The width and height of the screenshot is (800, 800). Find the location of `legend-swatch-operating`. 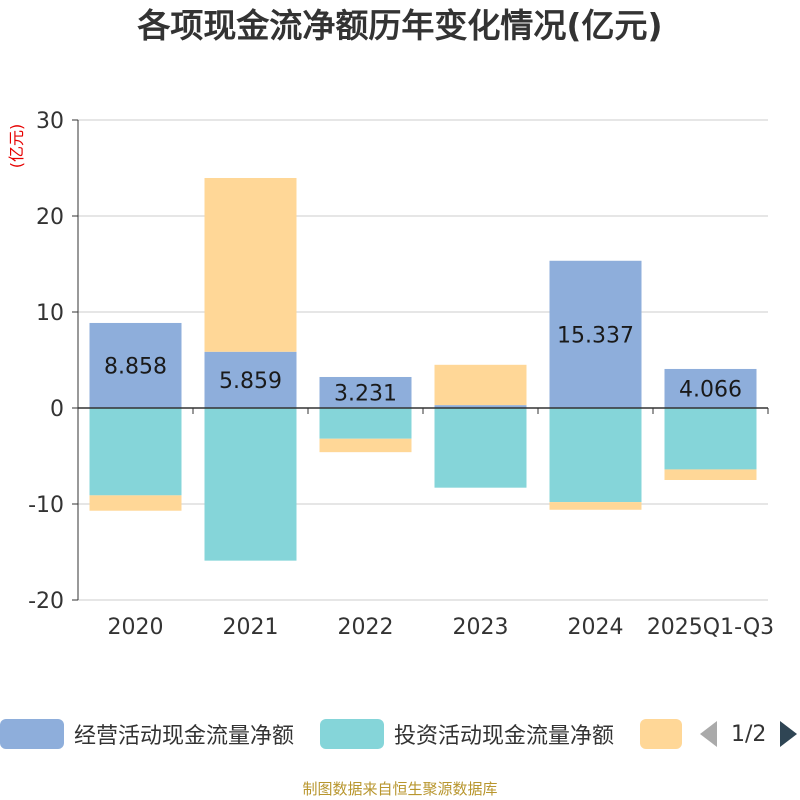

legend-swatch-operating is located at coordinates (32, 734).